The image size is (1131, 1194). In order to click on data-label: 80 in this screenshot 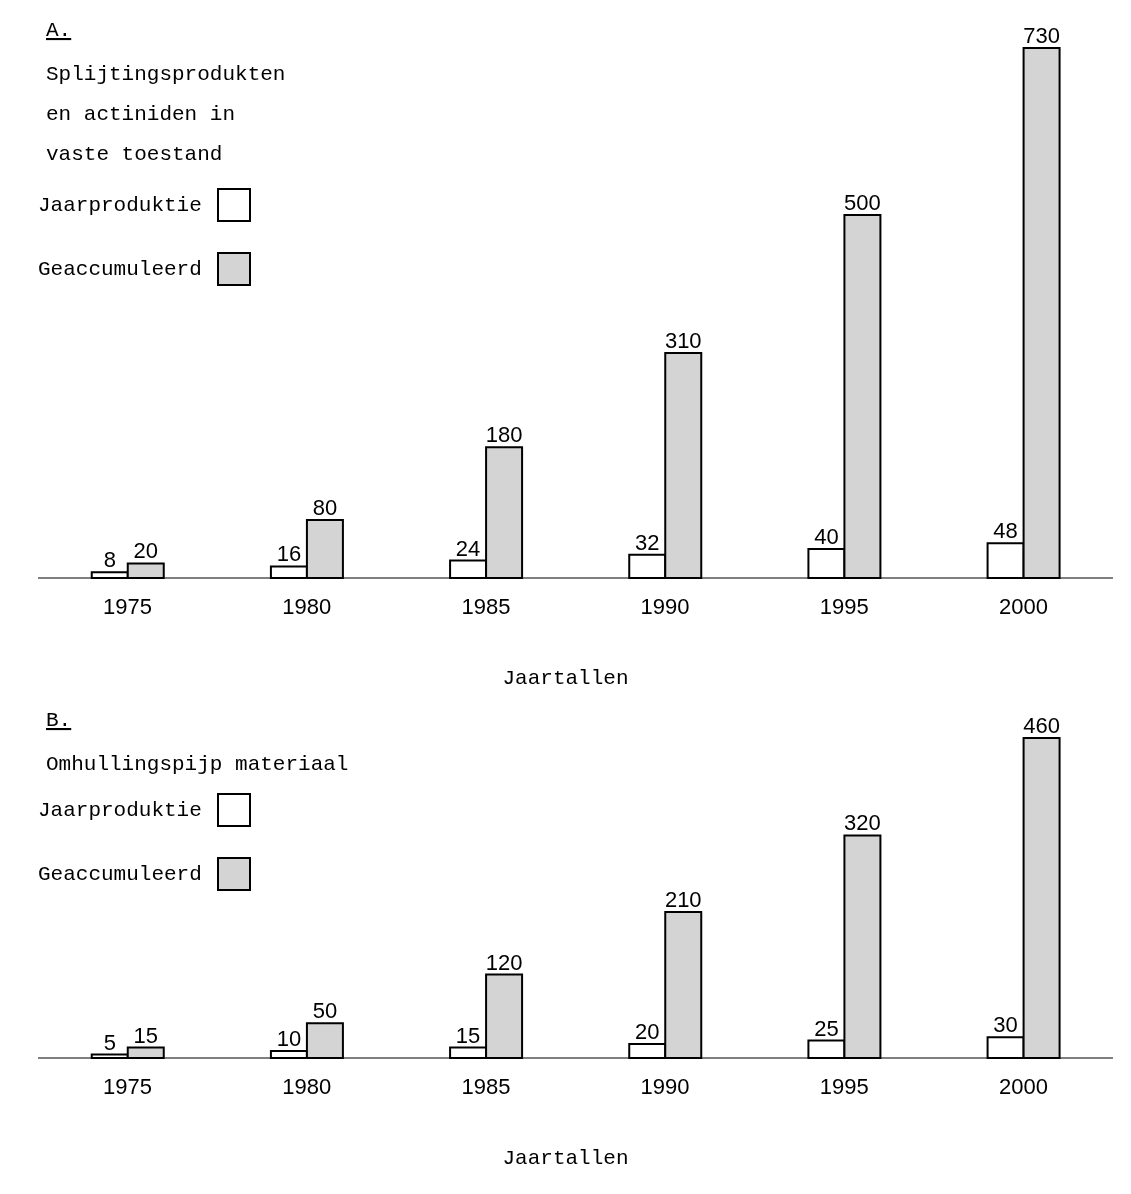, I will do `click(325, 507)`.